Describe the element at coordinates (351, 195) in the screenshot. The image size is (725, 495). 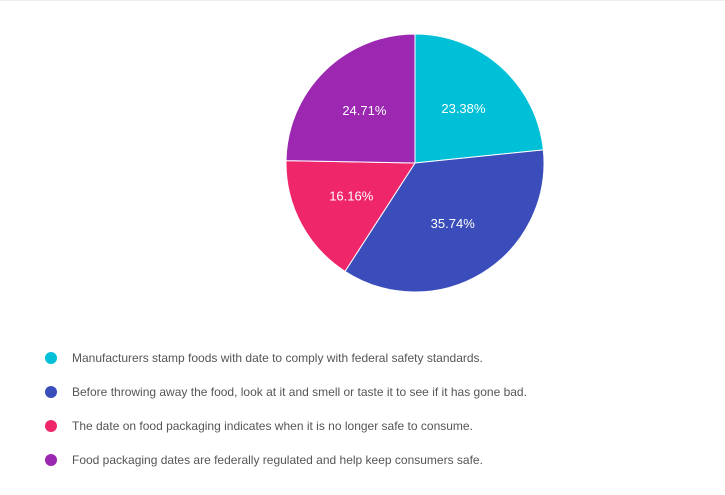
I see `pie-slice-label-3: 16.16%` at that location.